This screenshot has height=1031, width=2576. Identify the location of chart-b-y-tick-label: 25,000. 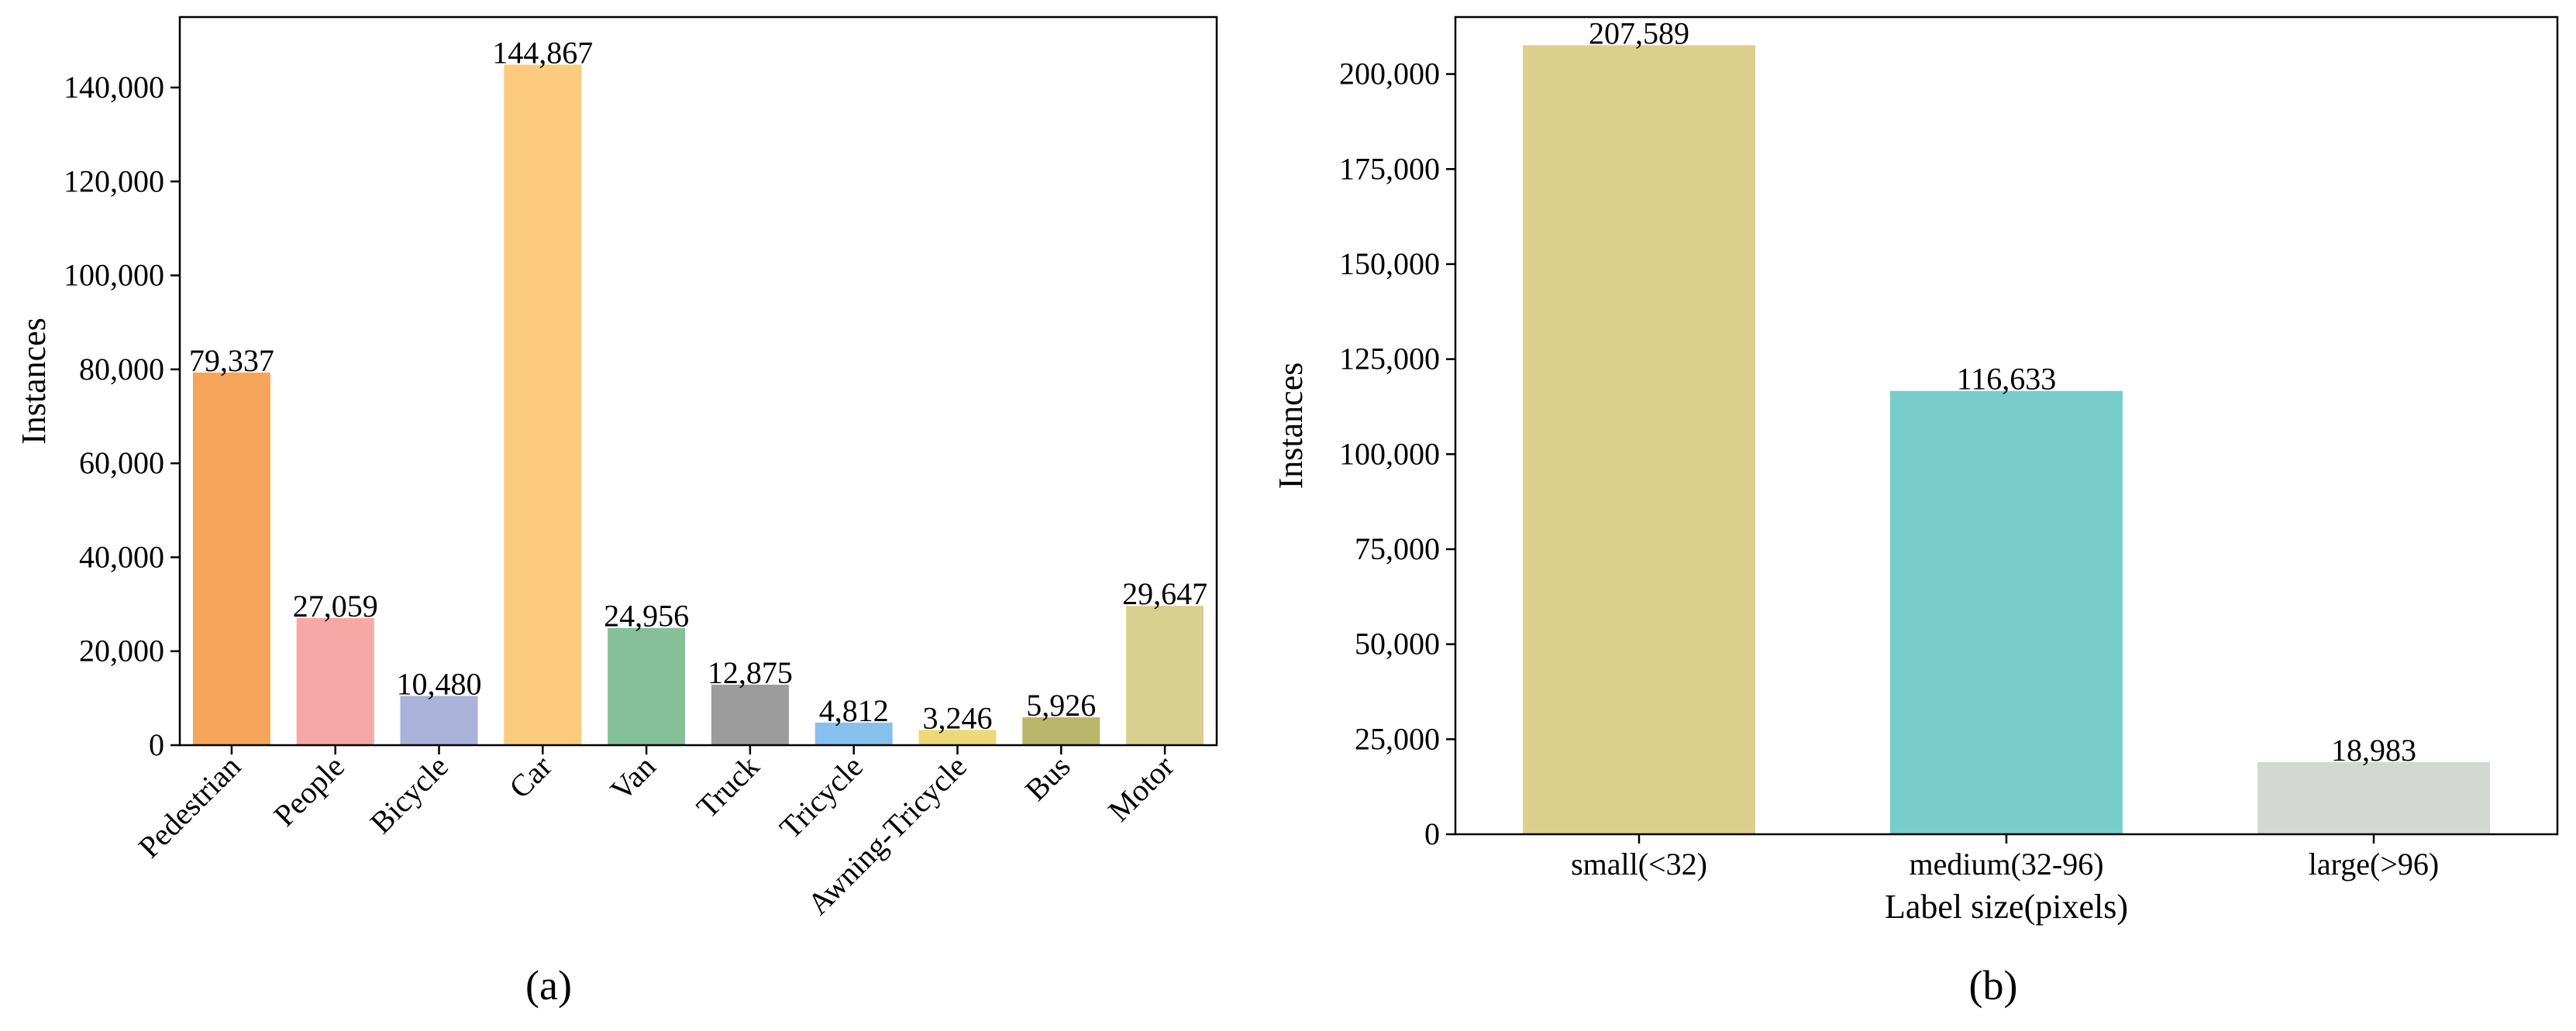
(1397, 738).